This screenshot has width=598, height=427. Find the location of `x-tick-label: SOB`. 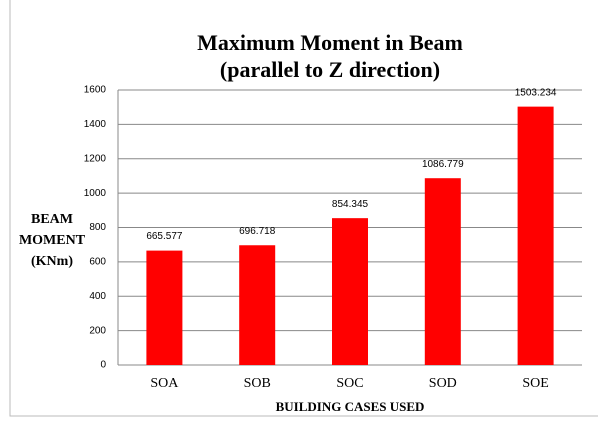

x-tick-label: SOB is located at coordinates (257, 383).